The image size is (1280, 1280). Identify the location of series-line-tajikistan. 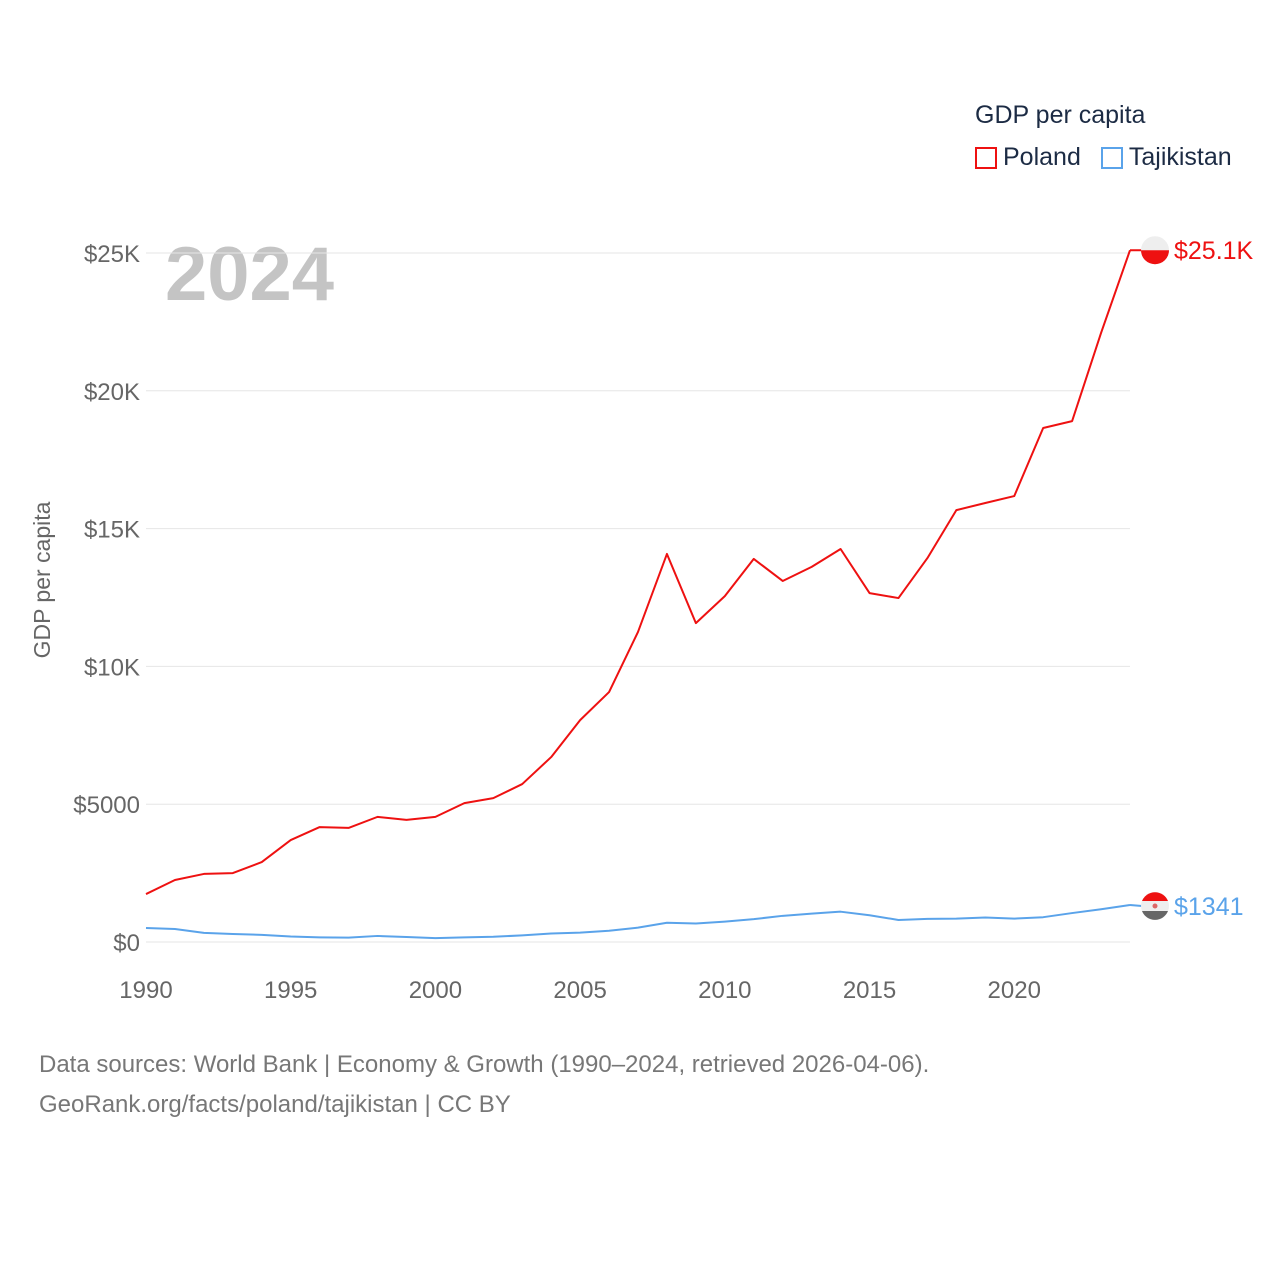
(638, 922).